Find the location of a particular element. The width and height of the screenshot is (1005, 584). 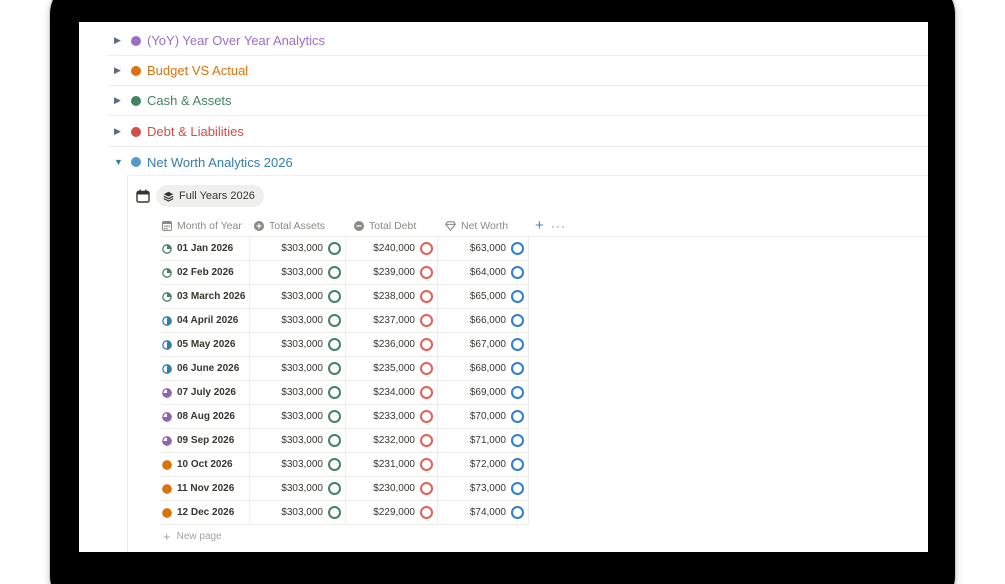

toggle-budget-vs-actual: ▶ Budget VS Actual is located at coordinates (518, 71).